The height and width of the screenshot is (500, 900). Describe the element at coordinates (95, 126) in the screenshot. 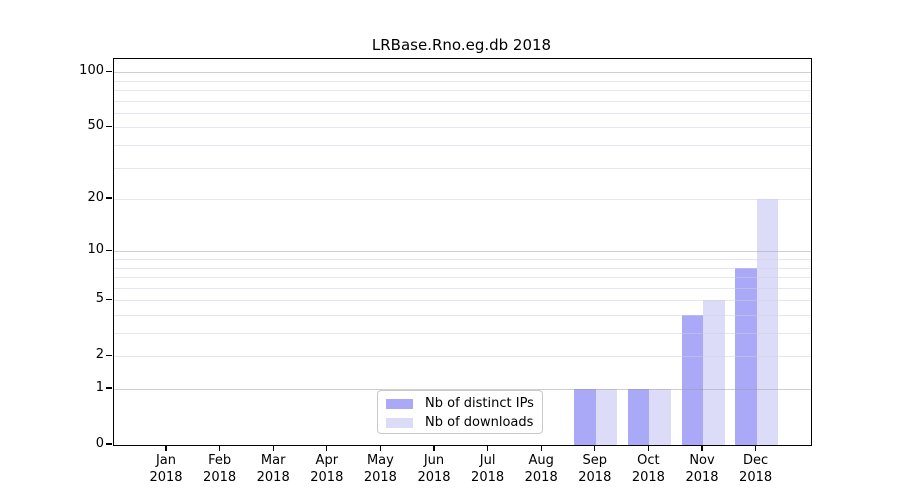

I see `y-tick-label: 50` at that location.